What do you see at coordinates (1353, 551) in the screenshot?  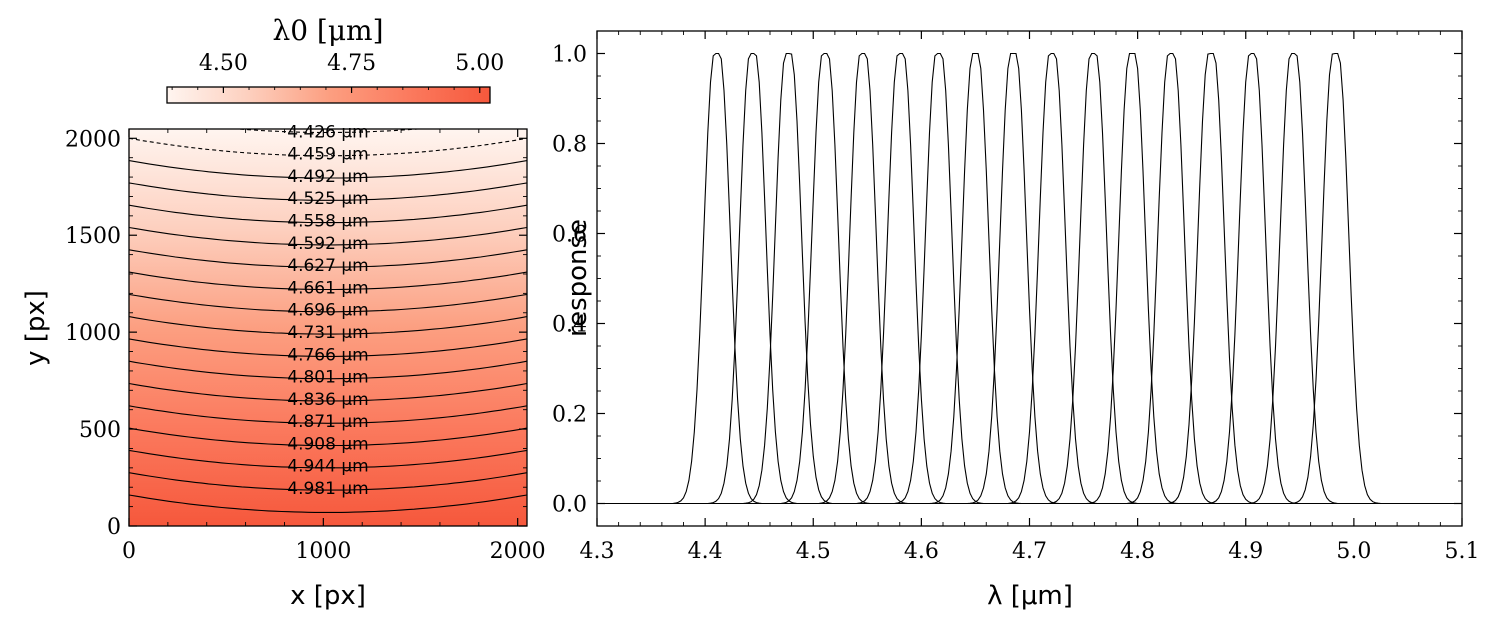 I see `x-tick-label: 5.0` at bounding box center [1353, 551].